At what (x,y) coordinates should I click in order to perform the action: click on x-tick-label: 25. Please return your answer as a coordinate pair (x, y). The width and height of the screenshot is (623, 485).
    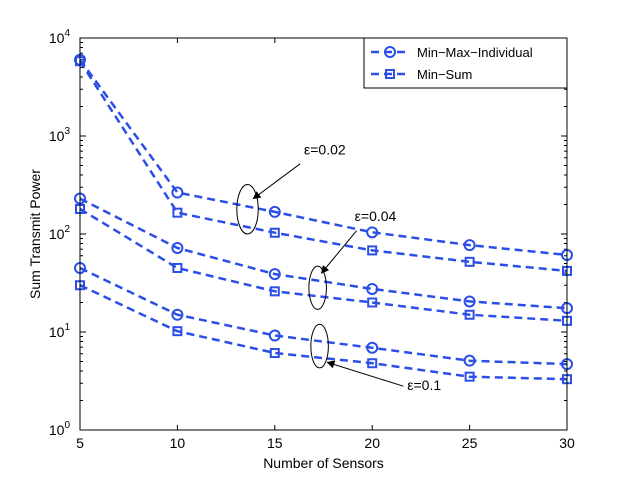
    Looking at the image, I should click on (470, 443).